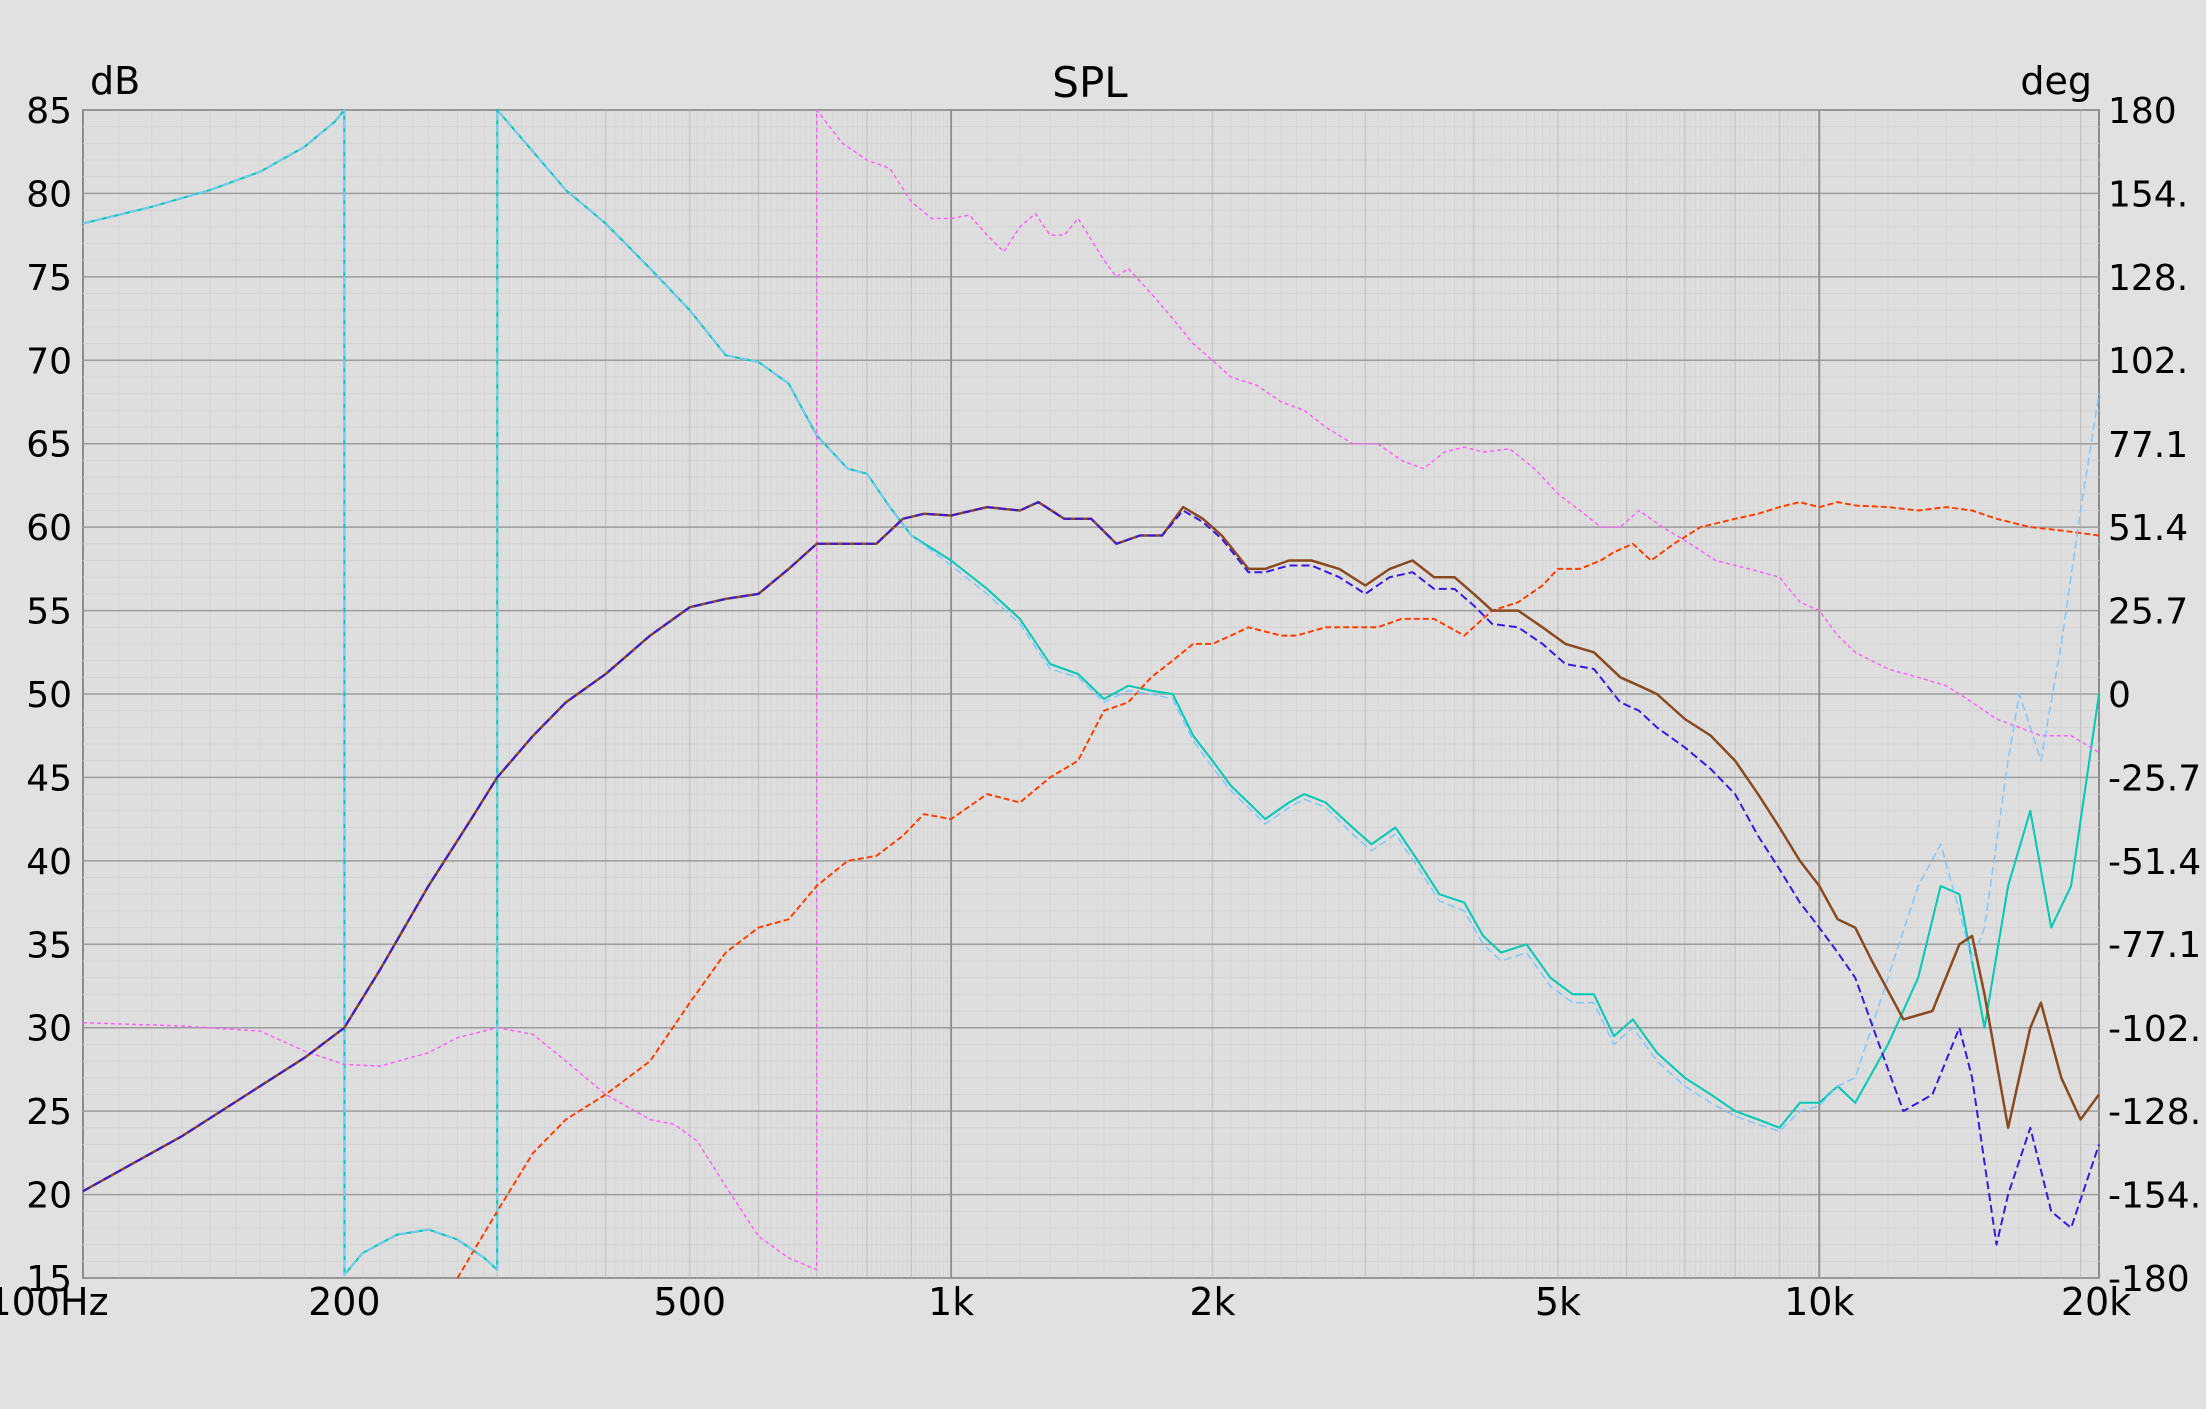  What do you see at coordinates (1212, 1302) in the screenshot?
I see `x-tick-label: 2k` at bounding box center [1212, 1302].